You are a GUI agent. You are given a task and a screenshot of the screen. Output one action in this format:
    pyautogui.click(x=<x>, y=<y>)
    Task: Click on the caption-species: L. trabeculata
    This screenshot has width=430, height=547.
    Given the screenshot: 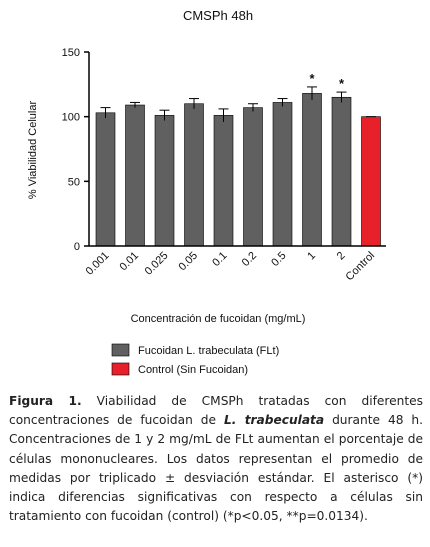 What is the action you would take?
    pyautogui.click(x=274, y=420)
    